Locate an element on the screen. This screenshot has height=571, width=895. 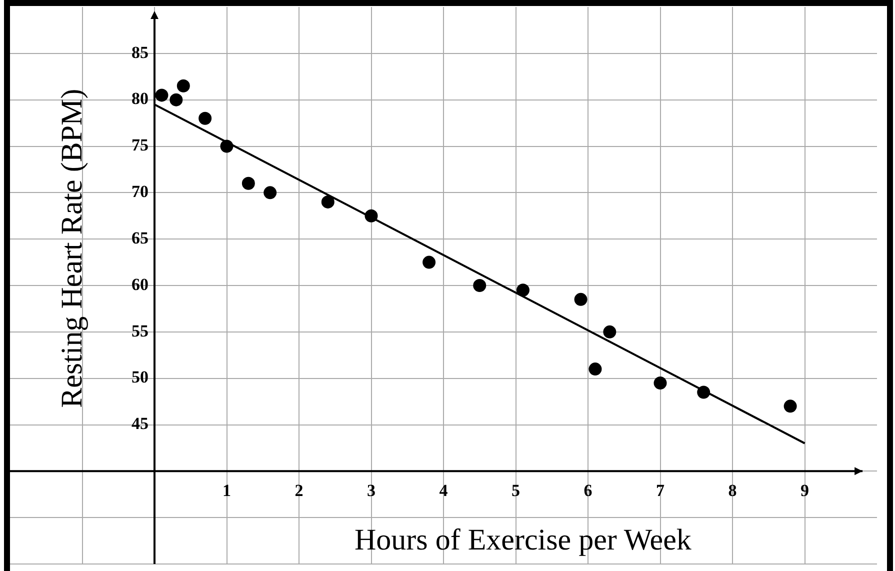
x-tick-label: 6 is located at coordinates (588, 490).